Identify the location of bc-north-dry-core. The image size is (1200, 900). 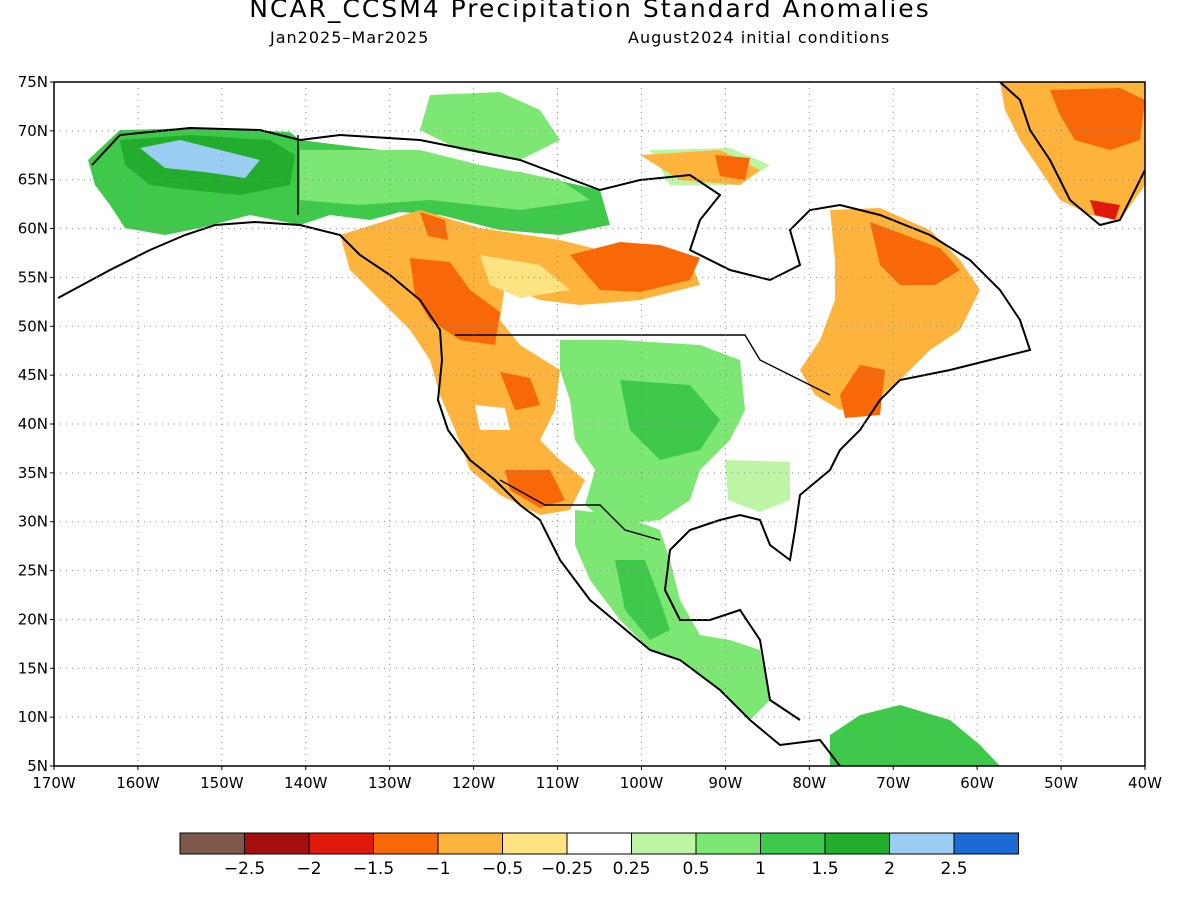
(434, 226).